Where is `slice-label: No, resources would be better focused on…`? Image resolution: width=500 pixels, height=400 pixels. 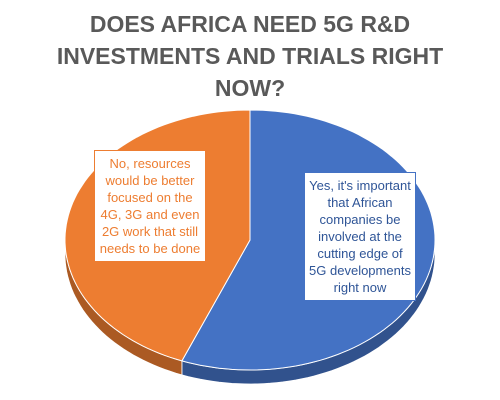
slice-label: No, resources would be better focused on… is located at coordinates (150, 206).